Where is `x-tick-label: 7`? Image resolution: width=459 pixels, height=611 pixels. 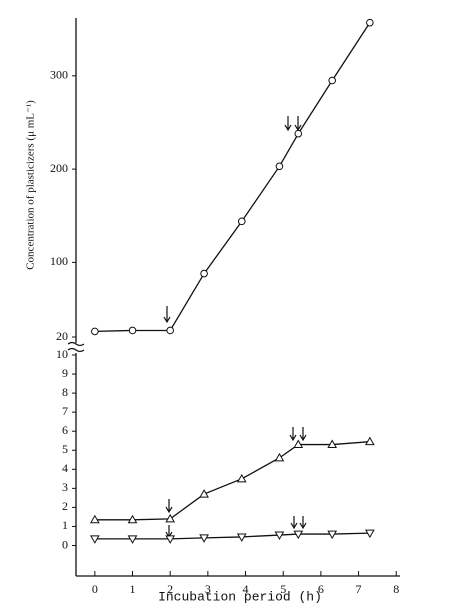
x-tick-label: 7 is located at coordinates (359, 589).